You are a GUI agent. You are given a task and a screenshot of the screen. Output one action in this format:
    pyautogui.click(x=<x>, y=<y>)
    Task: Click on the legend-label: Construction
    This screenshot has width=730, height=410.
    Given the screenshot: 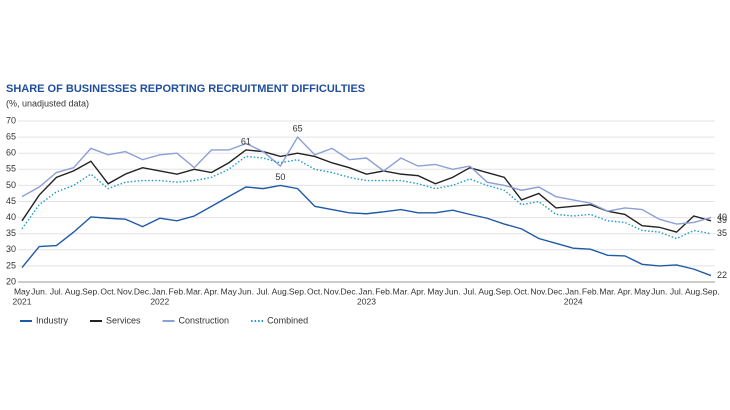 What is the action you would take?
    pyautogui.click(x=204, y=320)
    